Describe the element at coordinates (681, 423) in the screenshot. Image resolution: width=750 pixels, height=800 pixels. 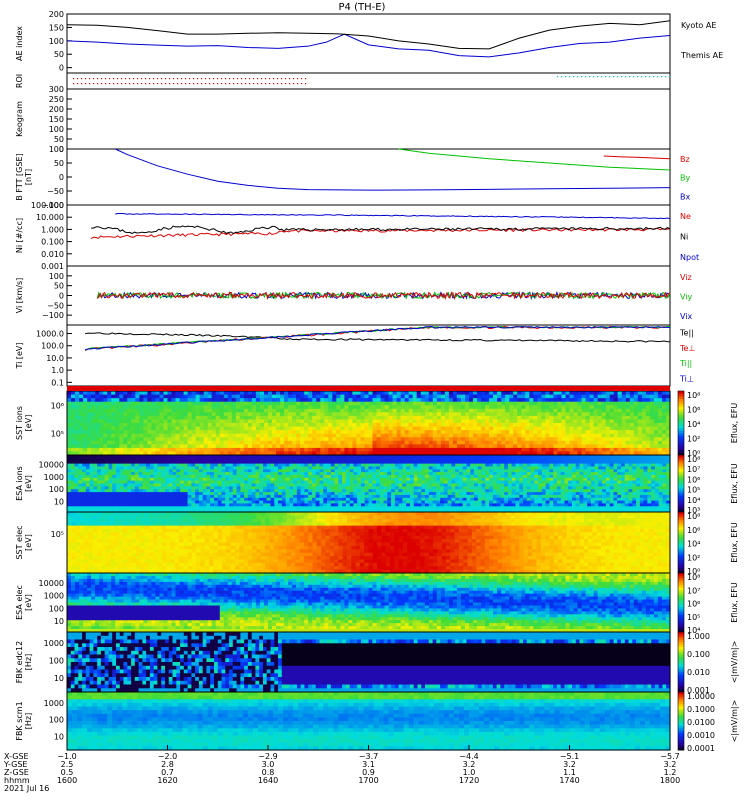
I see `sst_i-colorbar` at that location.